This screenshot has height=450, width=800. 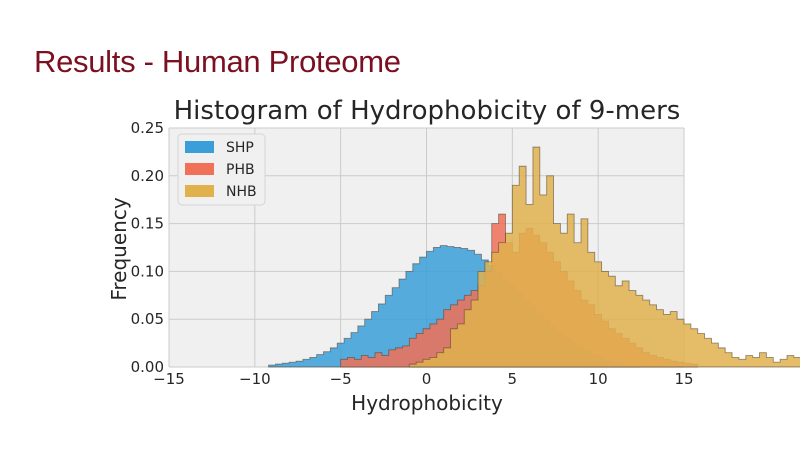 I want to click on x-tick-label: 10, so click(x=598, y=379).